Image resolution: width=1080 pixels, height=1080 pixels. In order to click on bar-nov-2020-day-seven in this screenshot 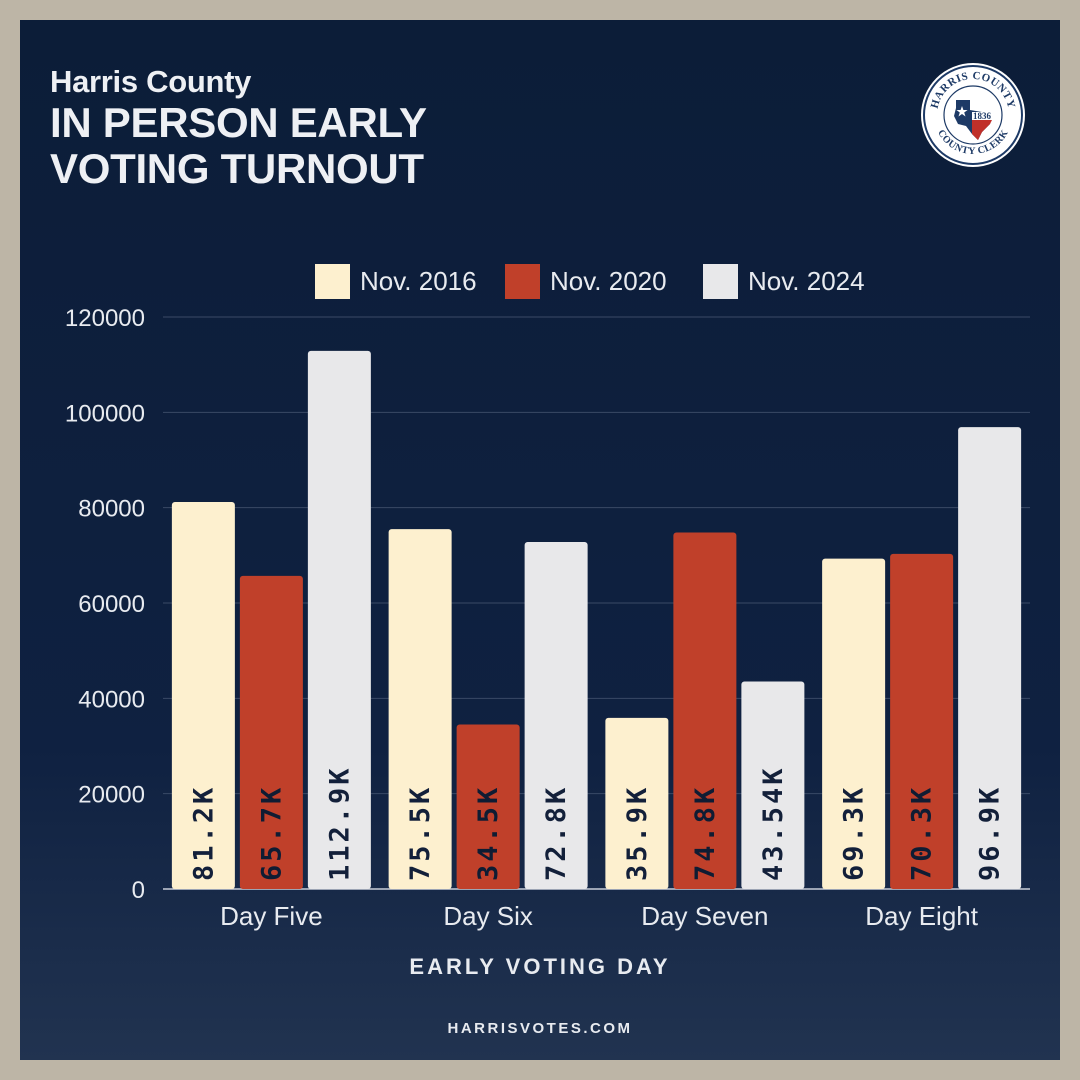, I will do `click(705, 710)`.